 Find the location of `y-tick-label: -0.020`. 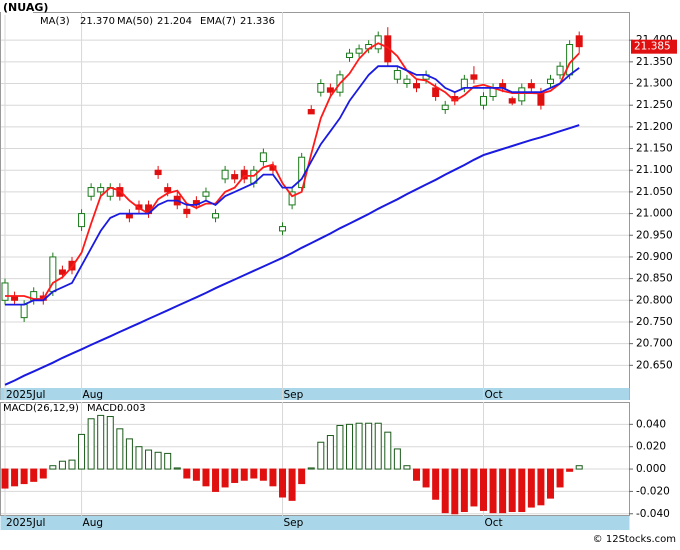

y-tick-label: -0.020 is located at coordinates (653, 491).